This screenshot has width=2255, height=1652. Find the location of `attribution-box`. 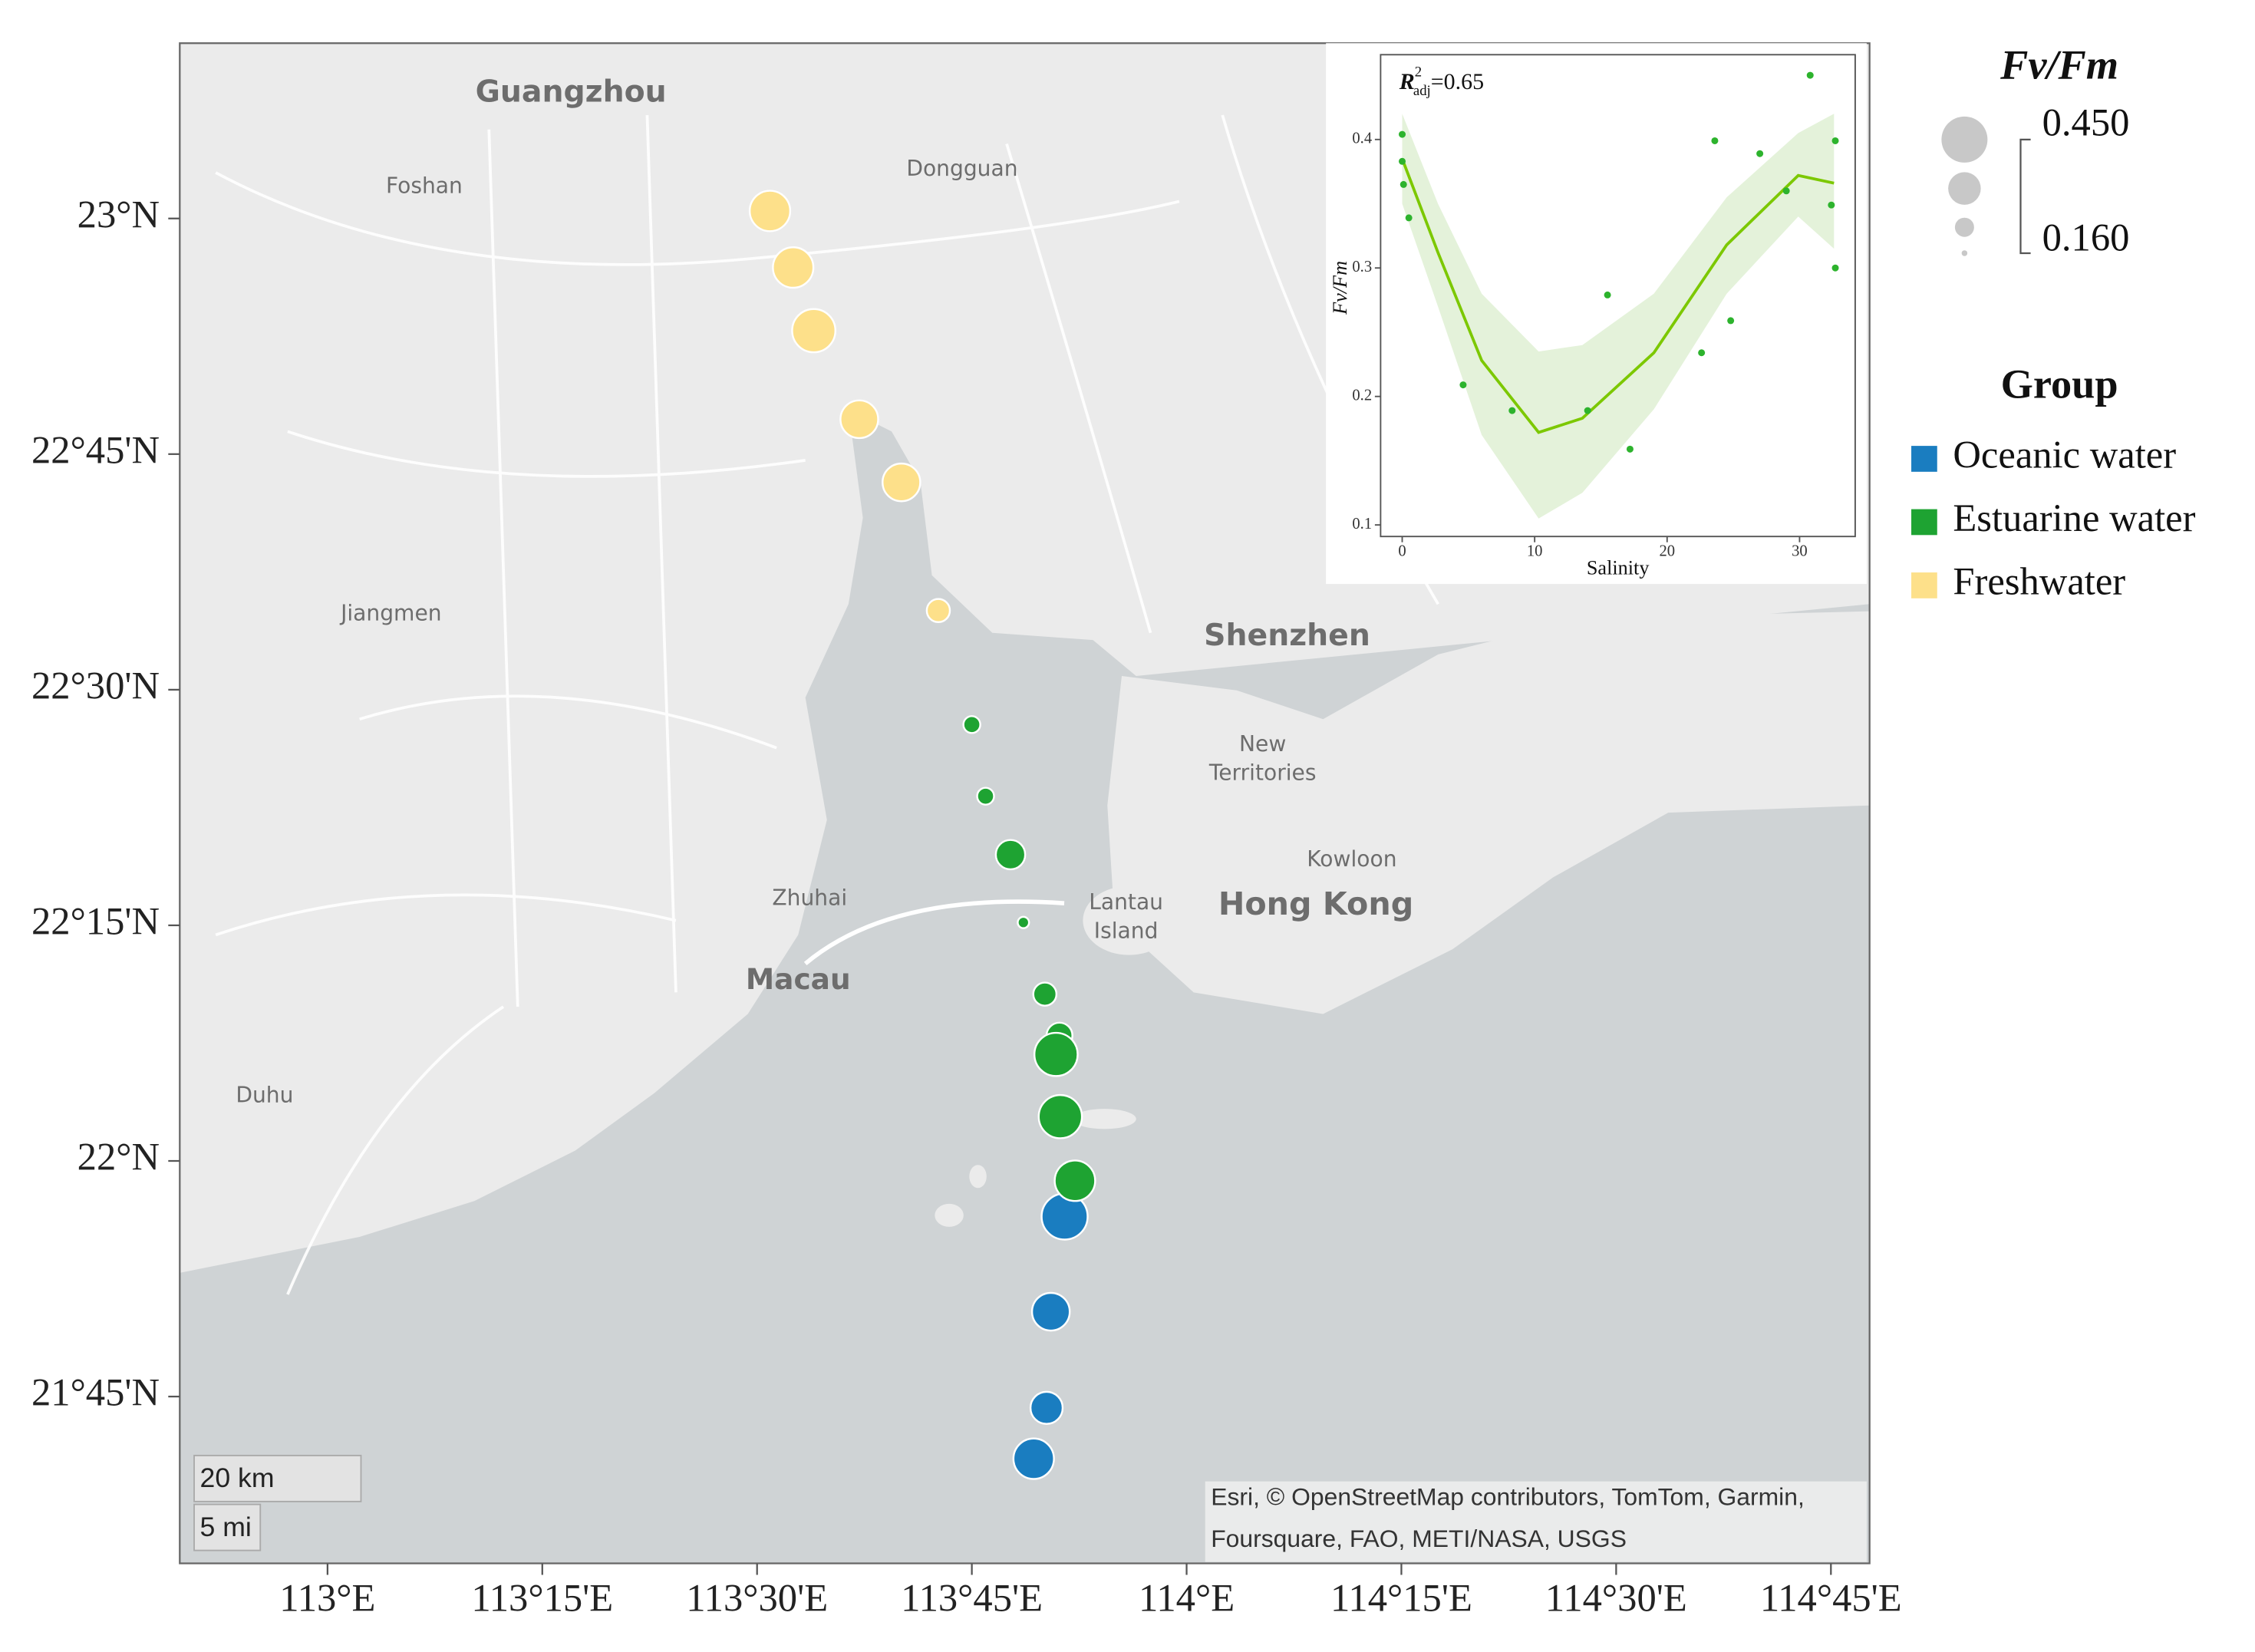

attribution-box is located at coordinates (1536, 1521).